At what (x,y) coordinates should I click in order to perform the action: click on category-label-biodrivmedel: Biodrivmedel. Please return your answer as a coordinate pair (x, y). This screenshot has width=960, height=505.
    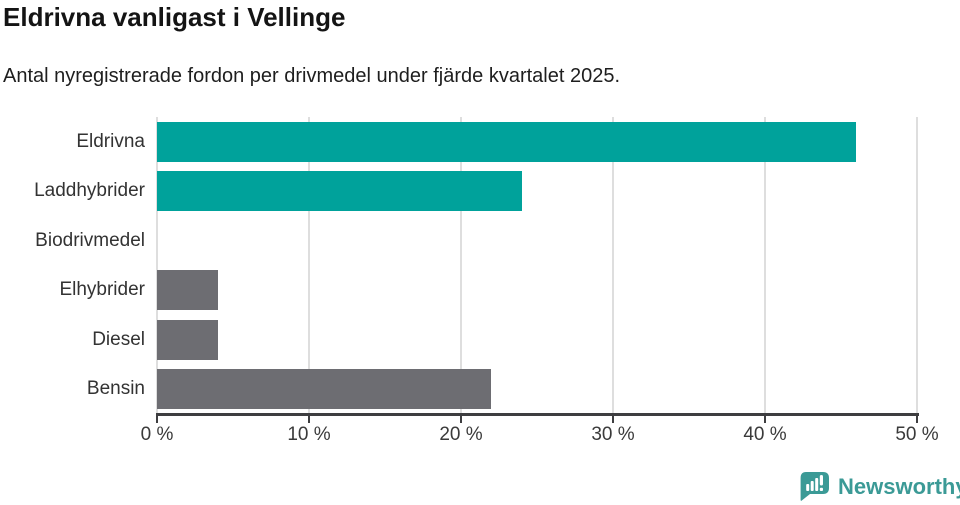
    Looking at the image, I should click on (90, 240).